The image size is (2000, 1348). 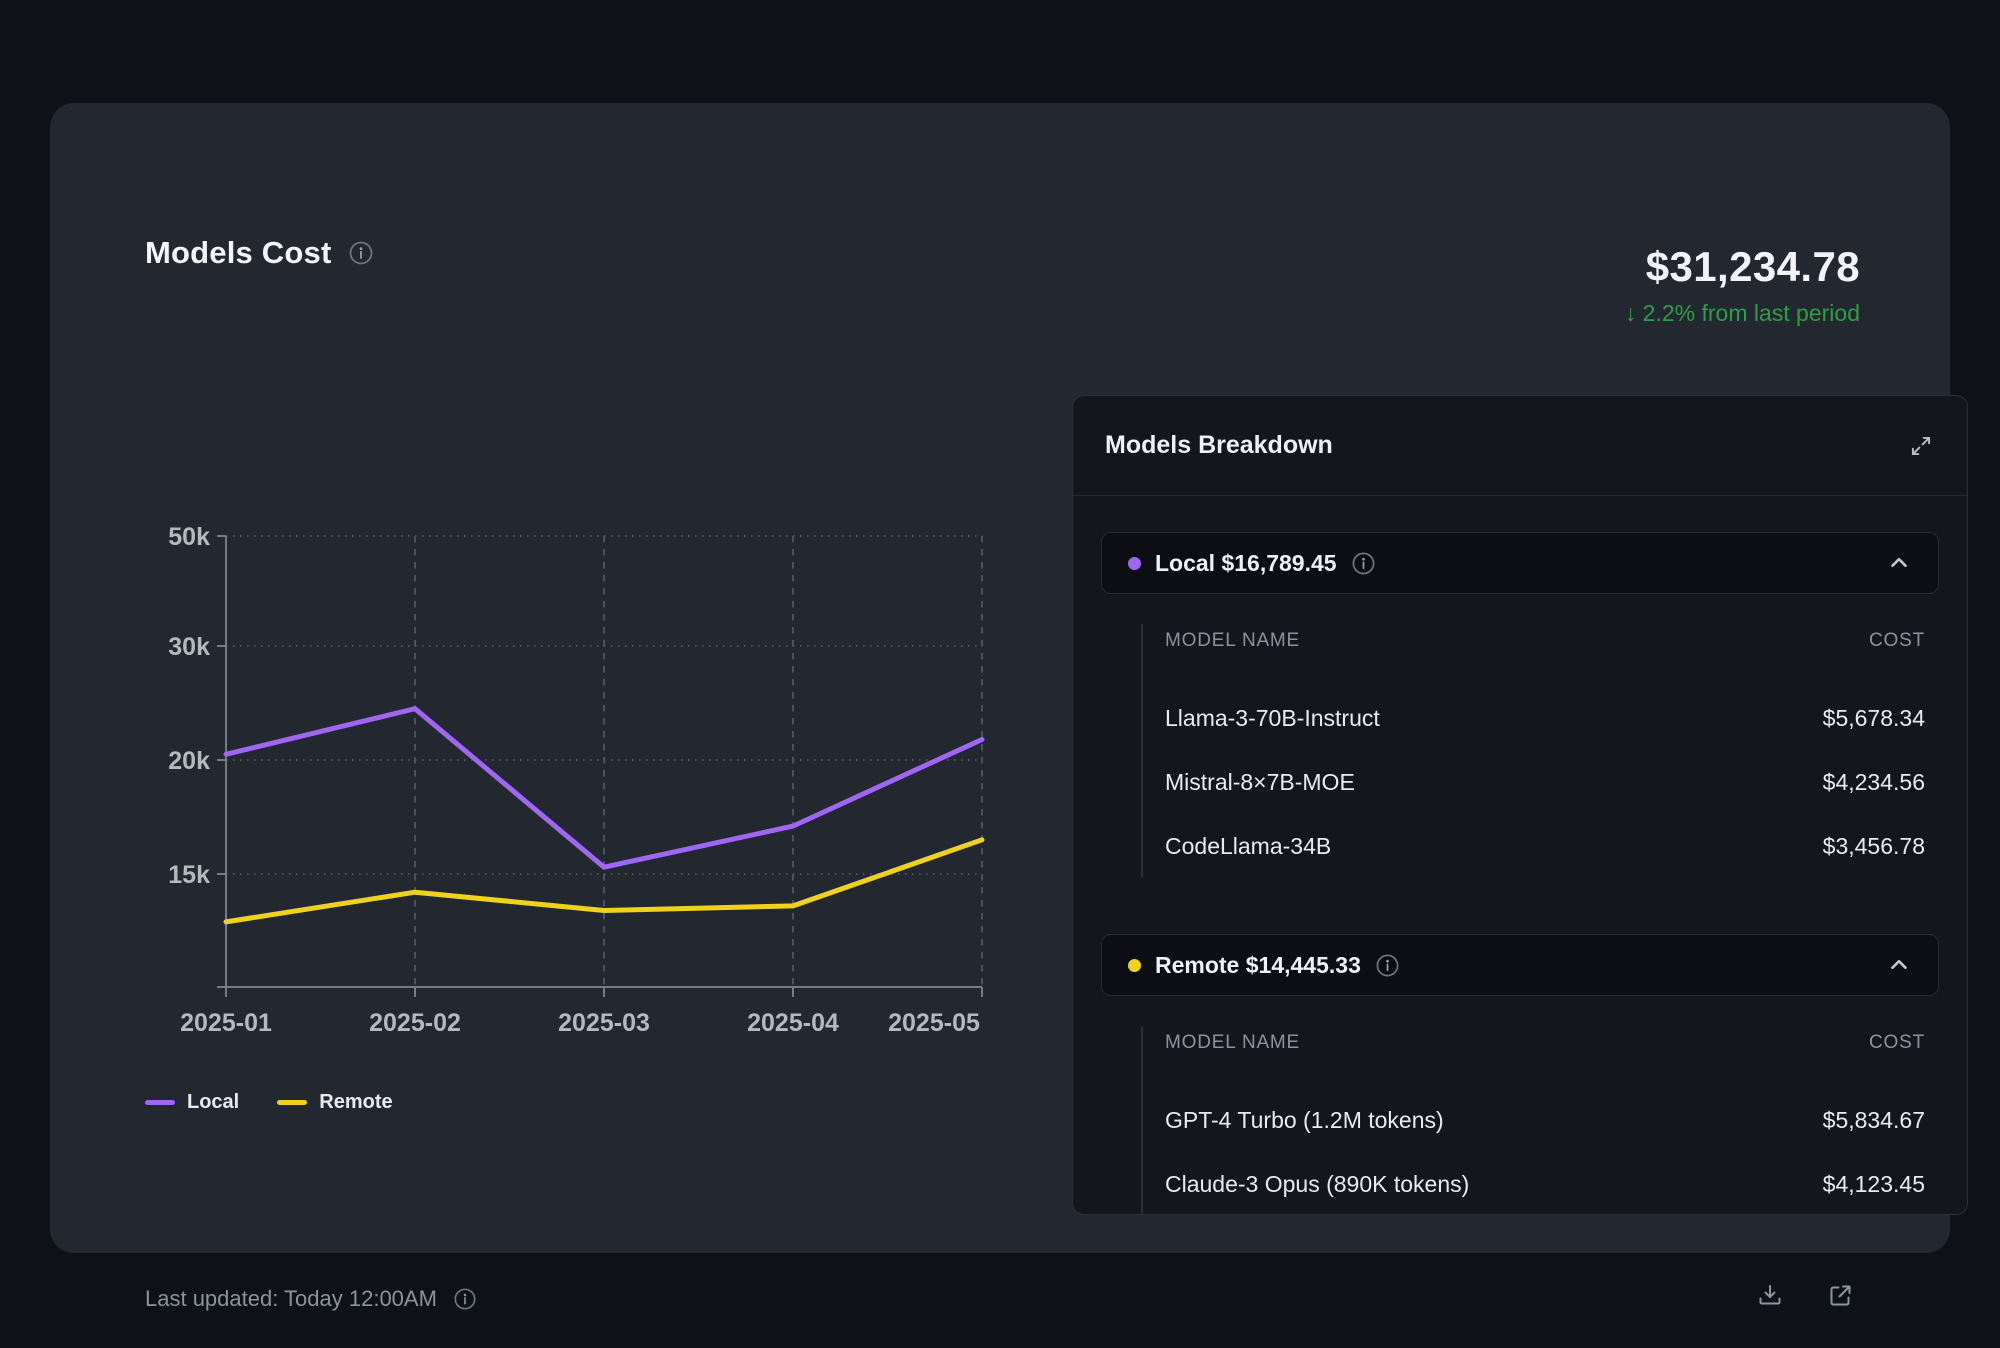 What do you see at coordinates (238, 252) in the screenshot?
I see `page-title: Models Cost` at bounding box center [238, 252].